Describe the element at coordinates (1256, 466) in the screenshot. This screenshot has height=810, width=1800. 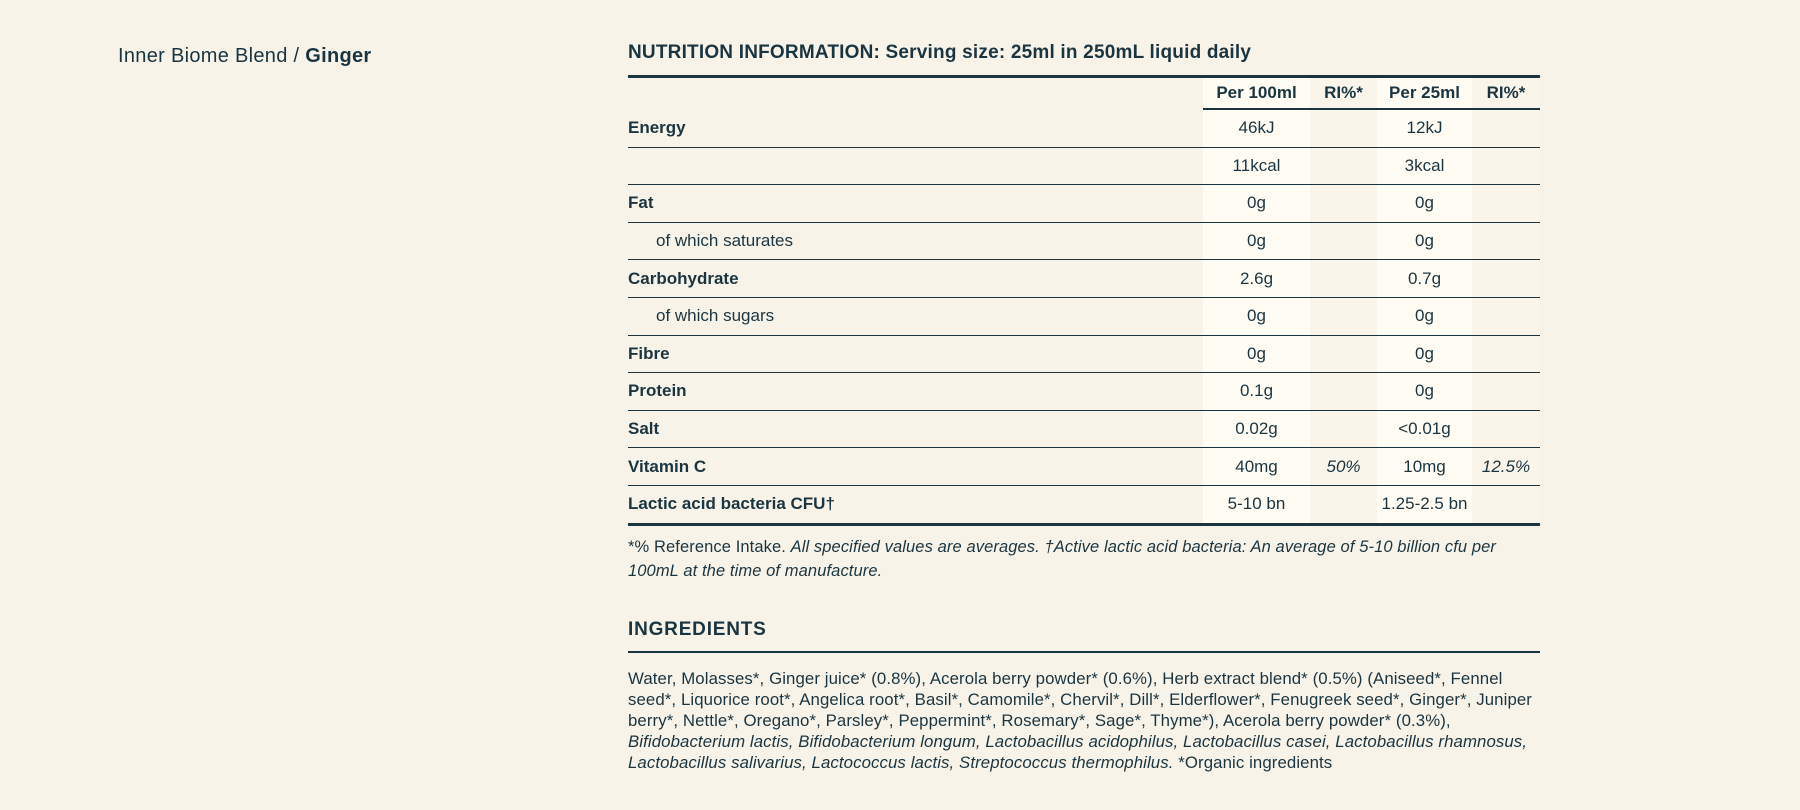
I see `value-per-100ml: 40mg` at that location.